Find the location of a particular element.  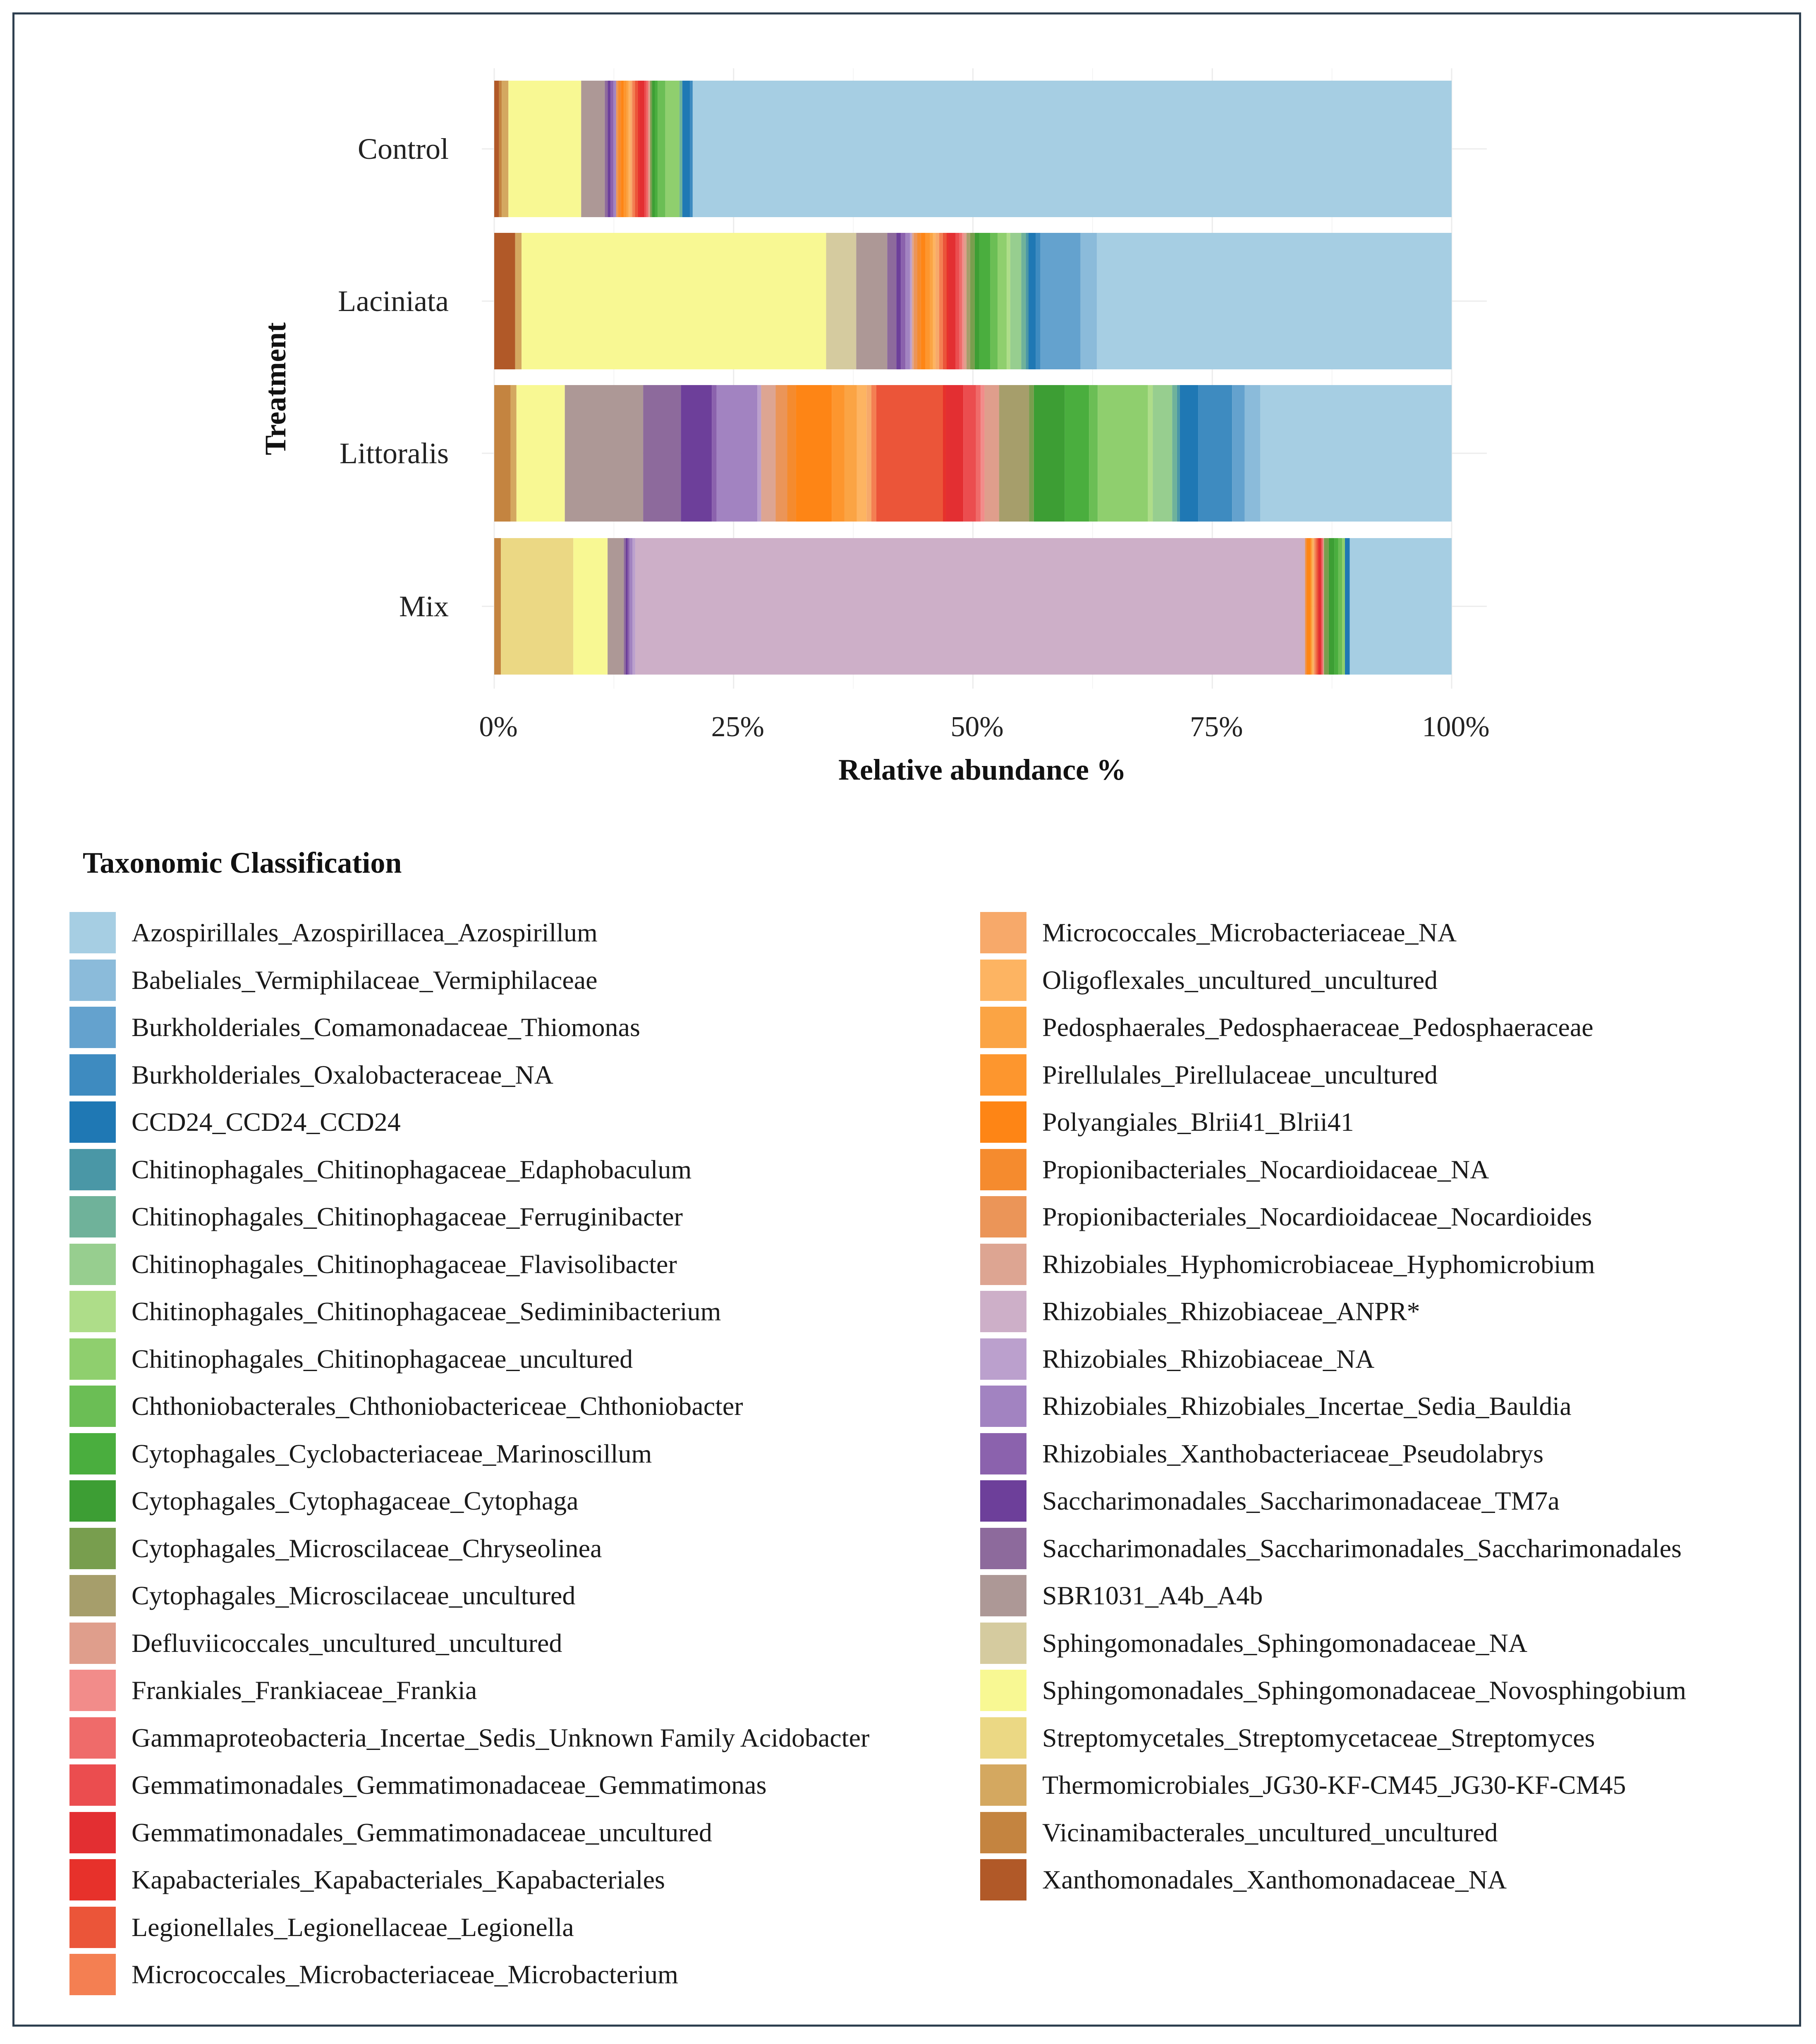

legend-label: Defluviicoccales_uncultured_uncultured is located at coordinates (347, 1643).